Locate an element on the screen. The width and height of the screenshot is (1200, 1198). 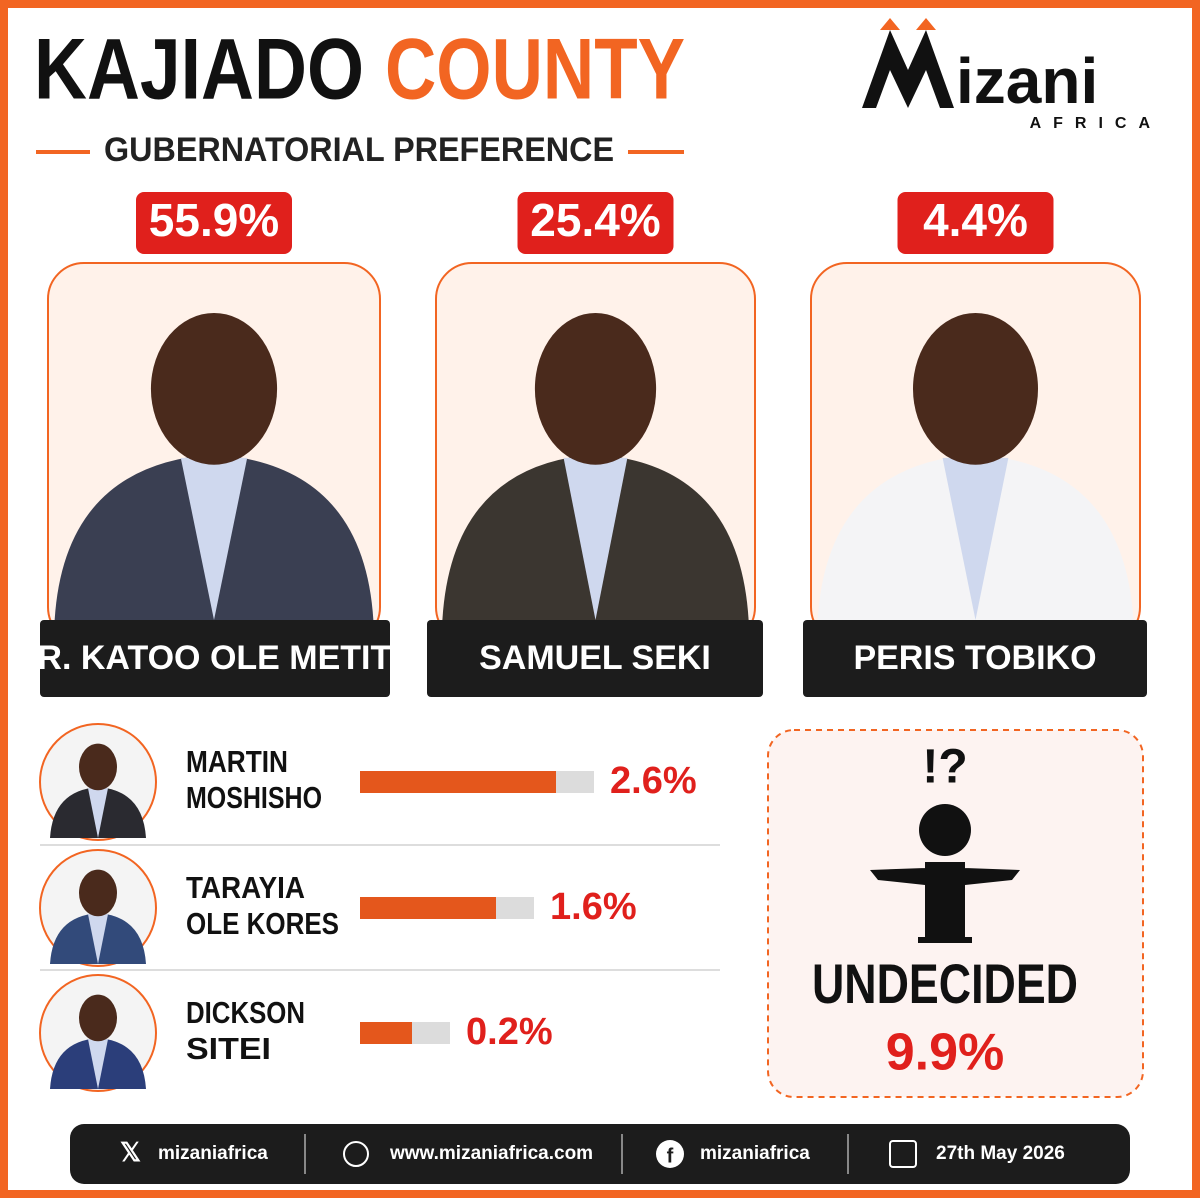
undecided-icon-text: !? is located at coordinates (944, 767).